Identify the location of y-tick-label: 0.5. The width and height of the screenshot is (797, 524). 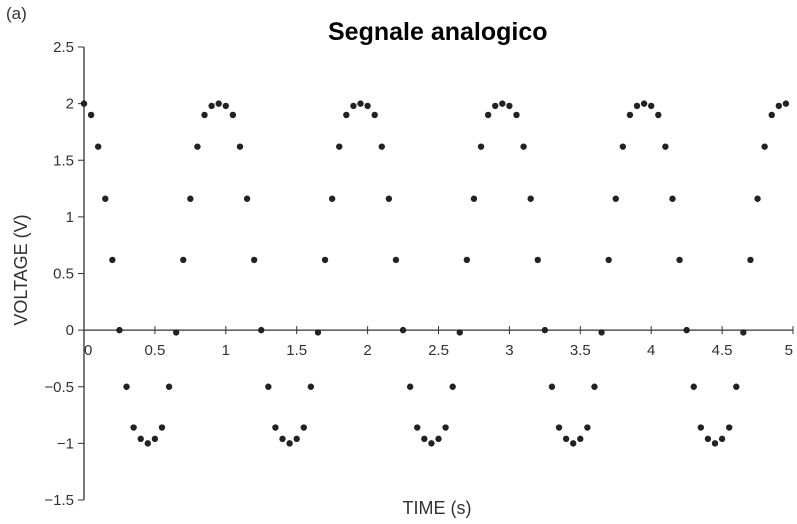
(63, 274).